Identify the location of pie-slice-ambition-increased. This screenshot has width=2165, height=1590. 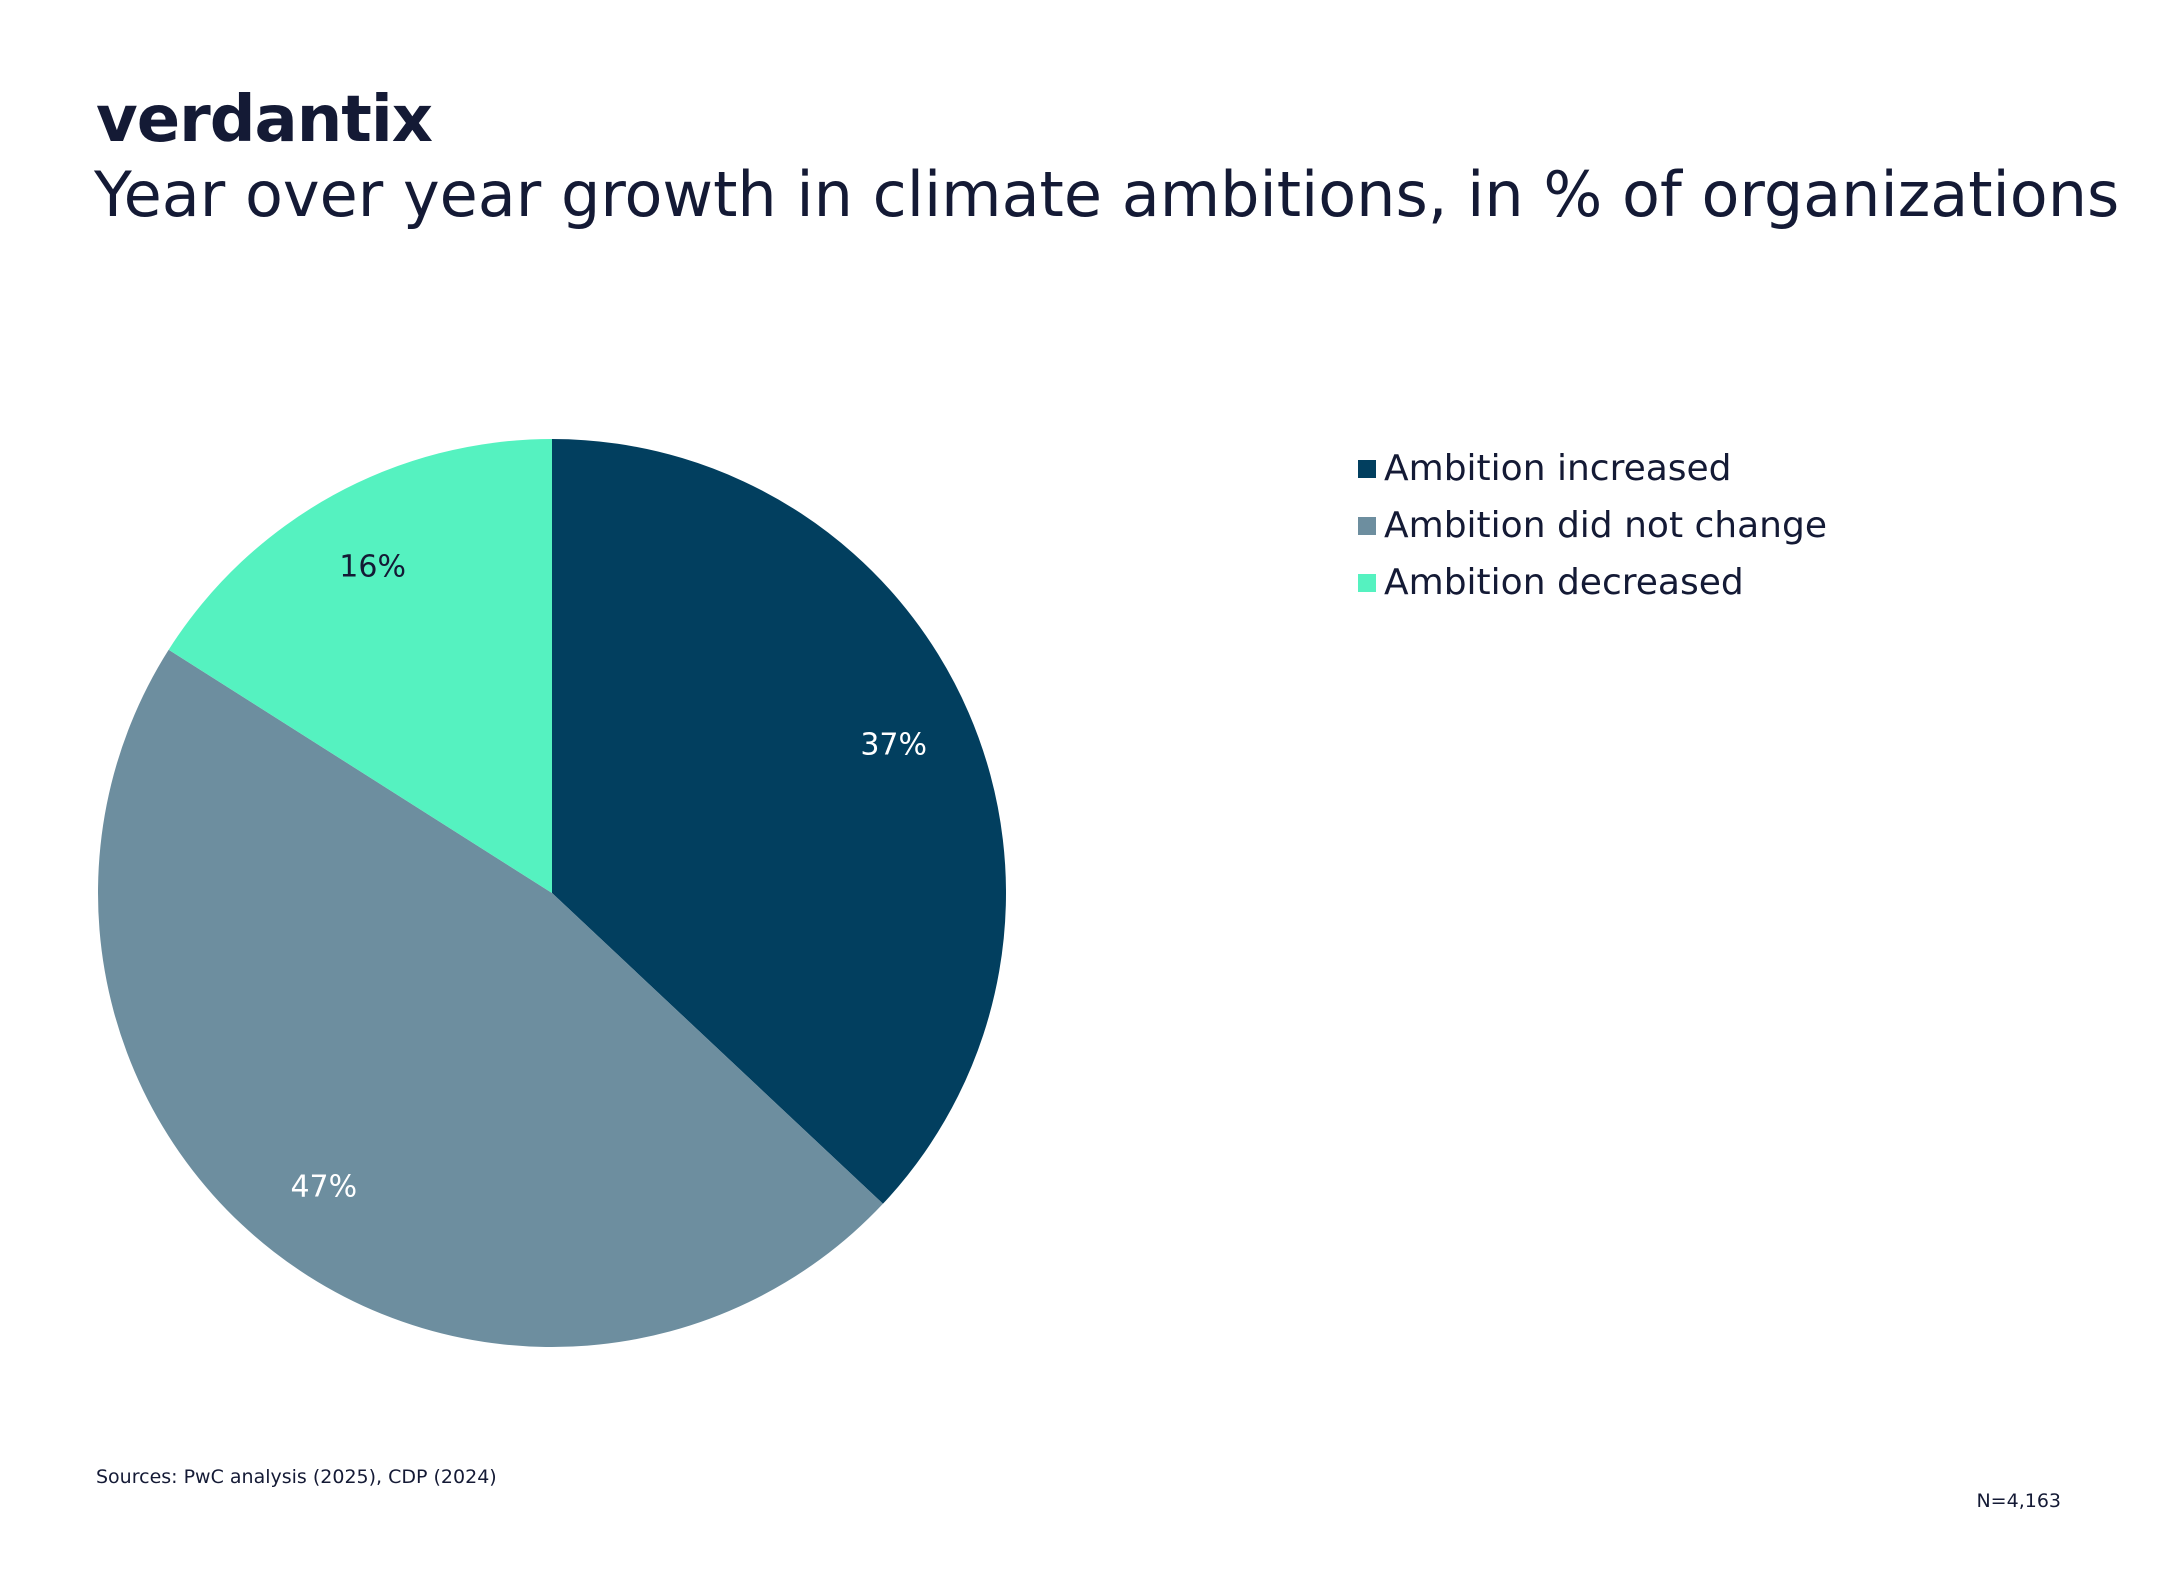
(779, 821).